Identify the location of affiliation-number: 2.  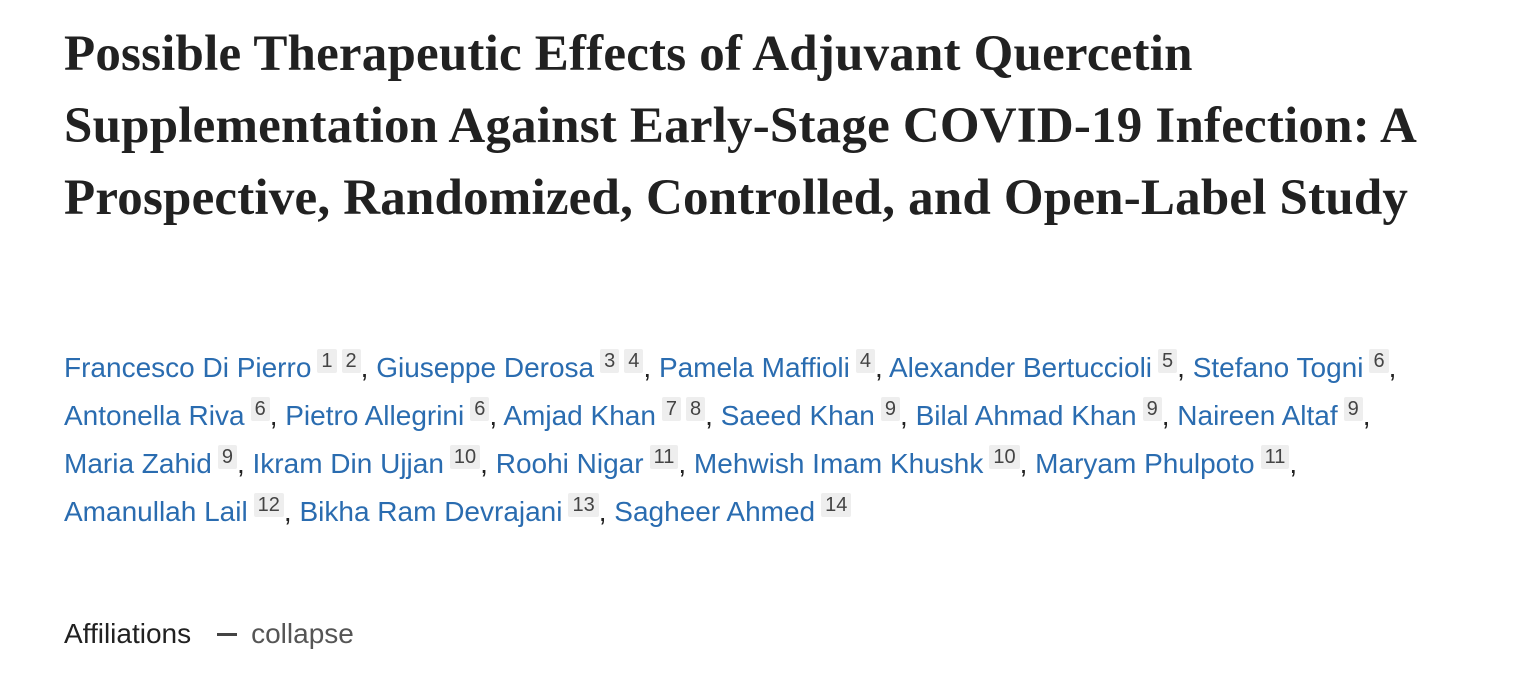
(351, 361).